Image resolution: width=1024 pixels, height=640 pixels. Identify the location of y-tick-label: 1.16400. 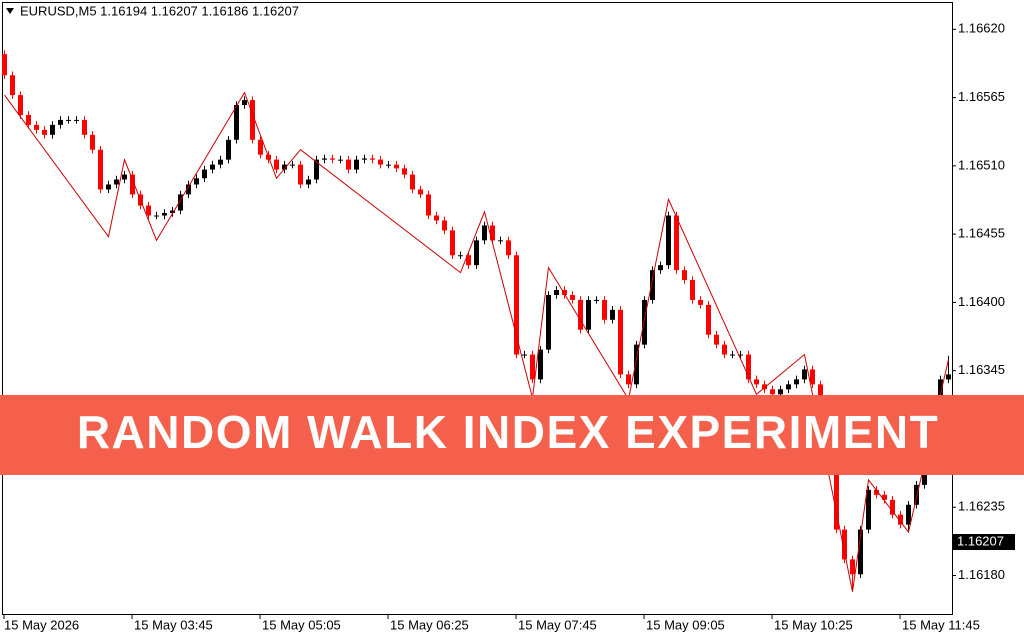
(981, 301).